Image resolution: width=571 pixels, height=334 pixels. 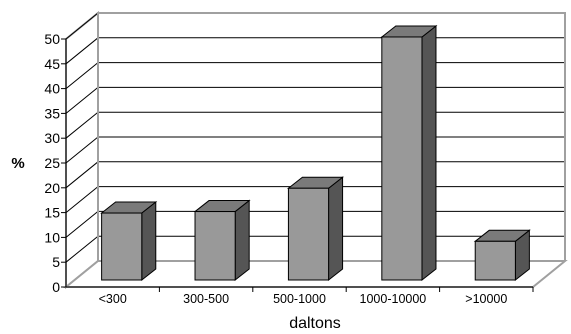 I want to click on y-tick-label: 20, so click(x=52, y=188).